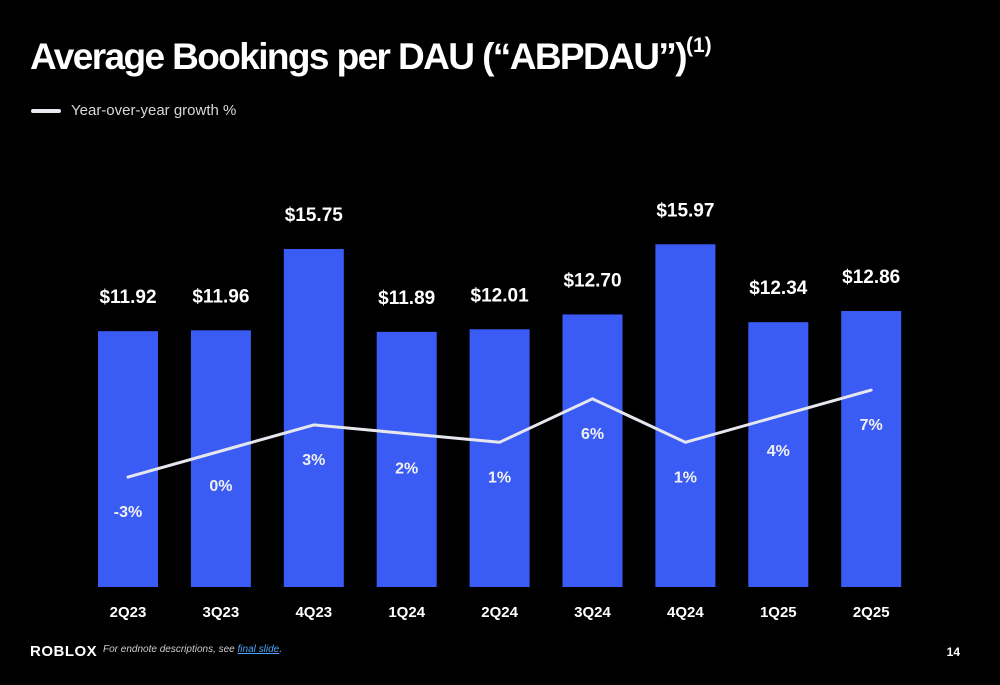 The height and width of the screenshot is (685, 1000). What do you see at coordinates (127, 297) in the screenshot?
I see `bar-value-label-2Q23: $11.92` at bounding box center [127, 297].